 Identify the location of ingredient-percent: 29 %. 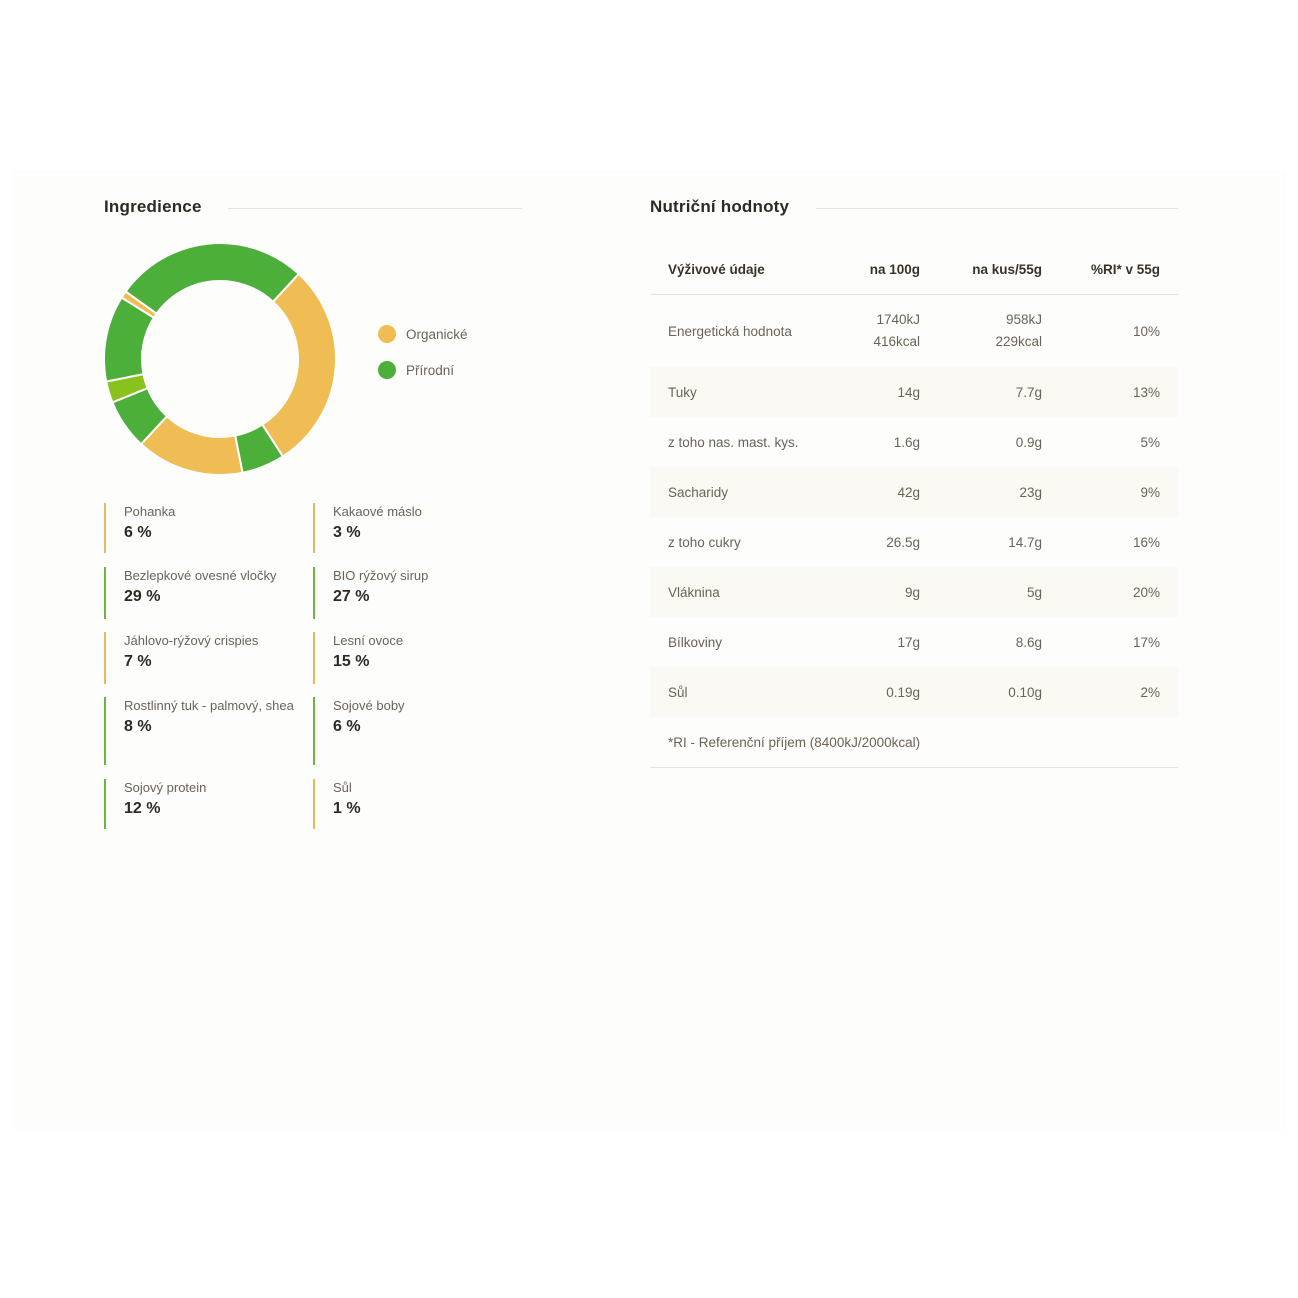
(142, 596).